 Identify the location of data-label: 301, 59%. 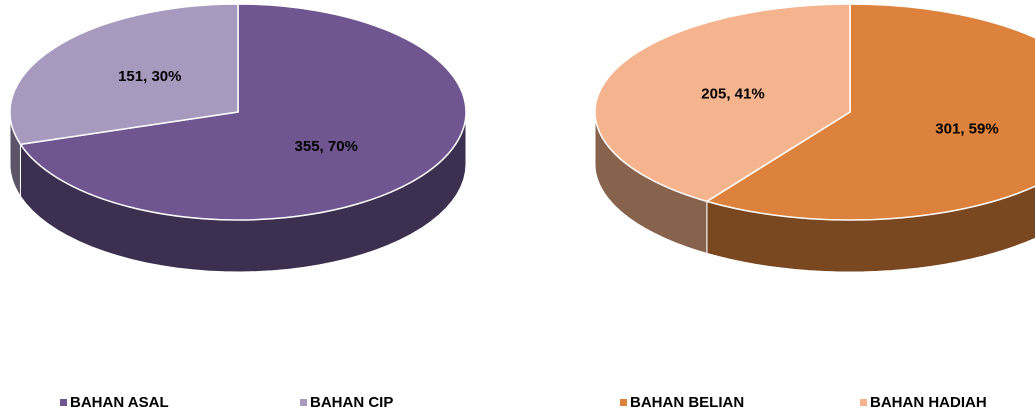
(966, 128).